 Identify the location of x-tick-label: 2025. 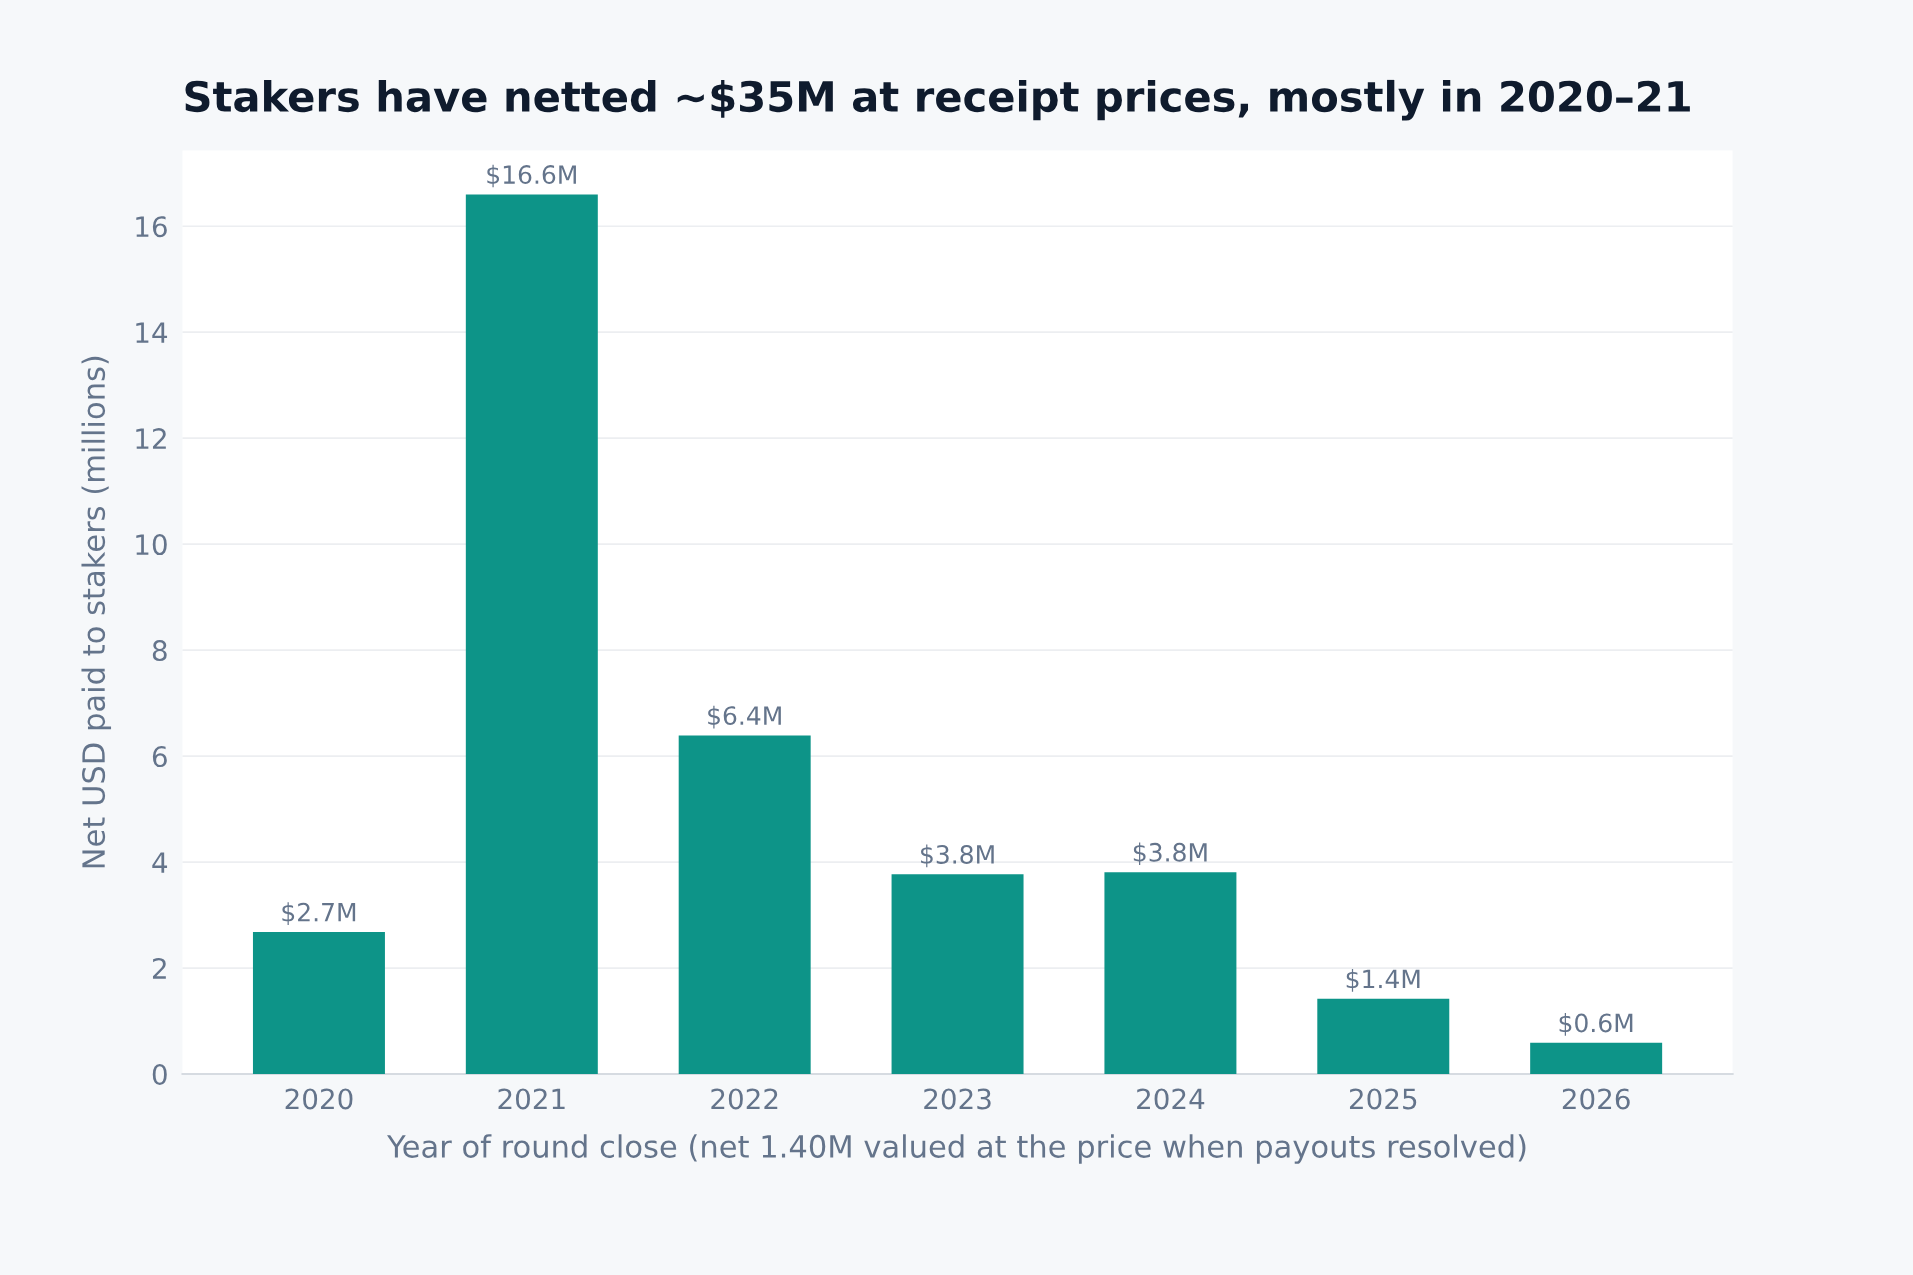
(1383, 1099).